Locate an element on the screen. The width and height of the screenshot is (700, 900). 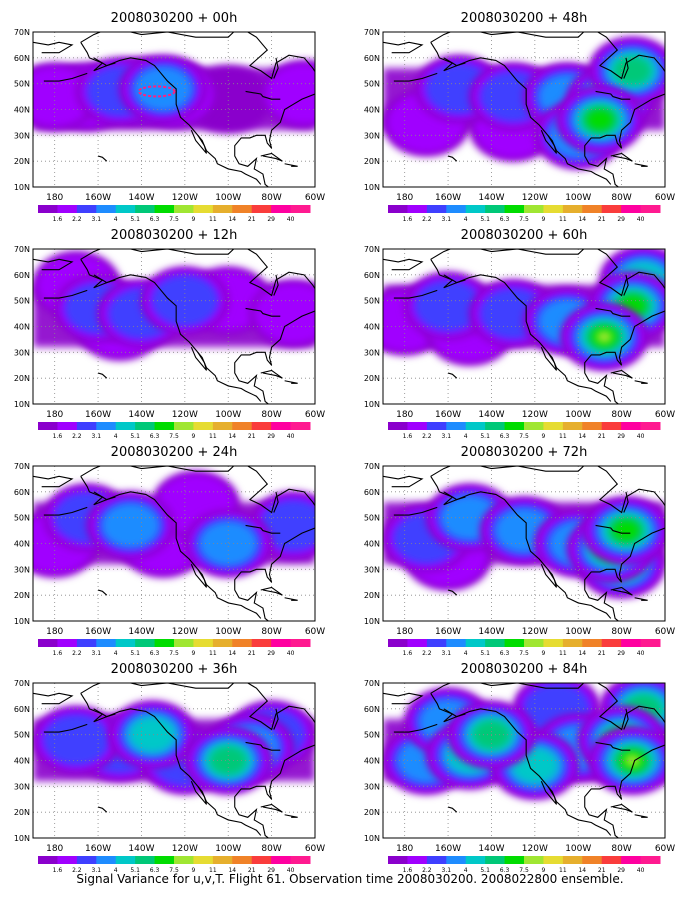
colorbar-label: 9 is located at coordinates (194, 870).